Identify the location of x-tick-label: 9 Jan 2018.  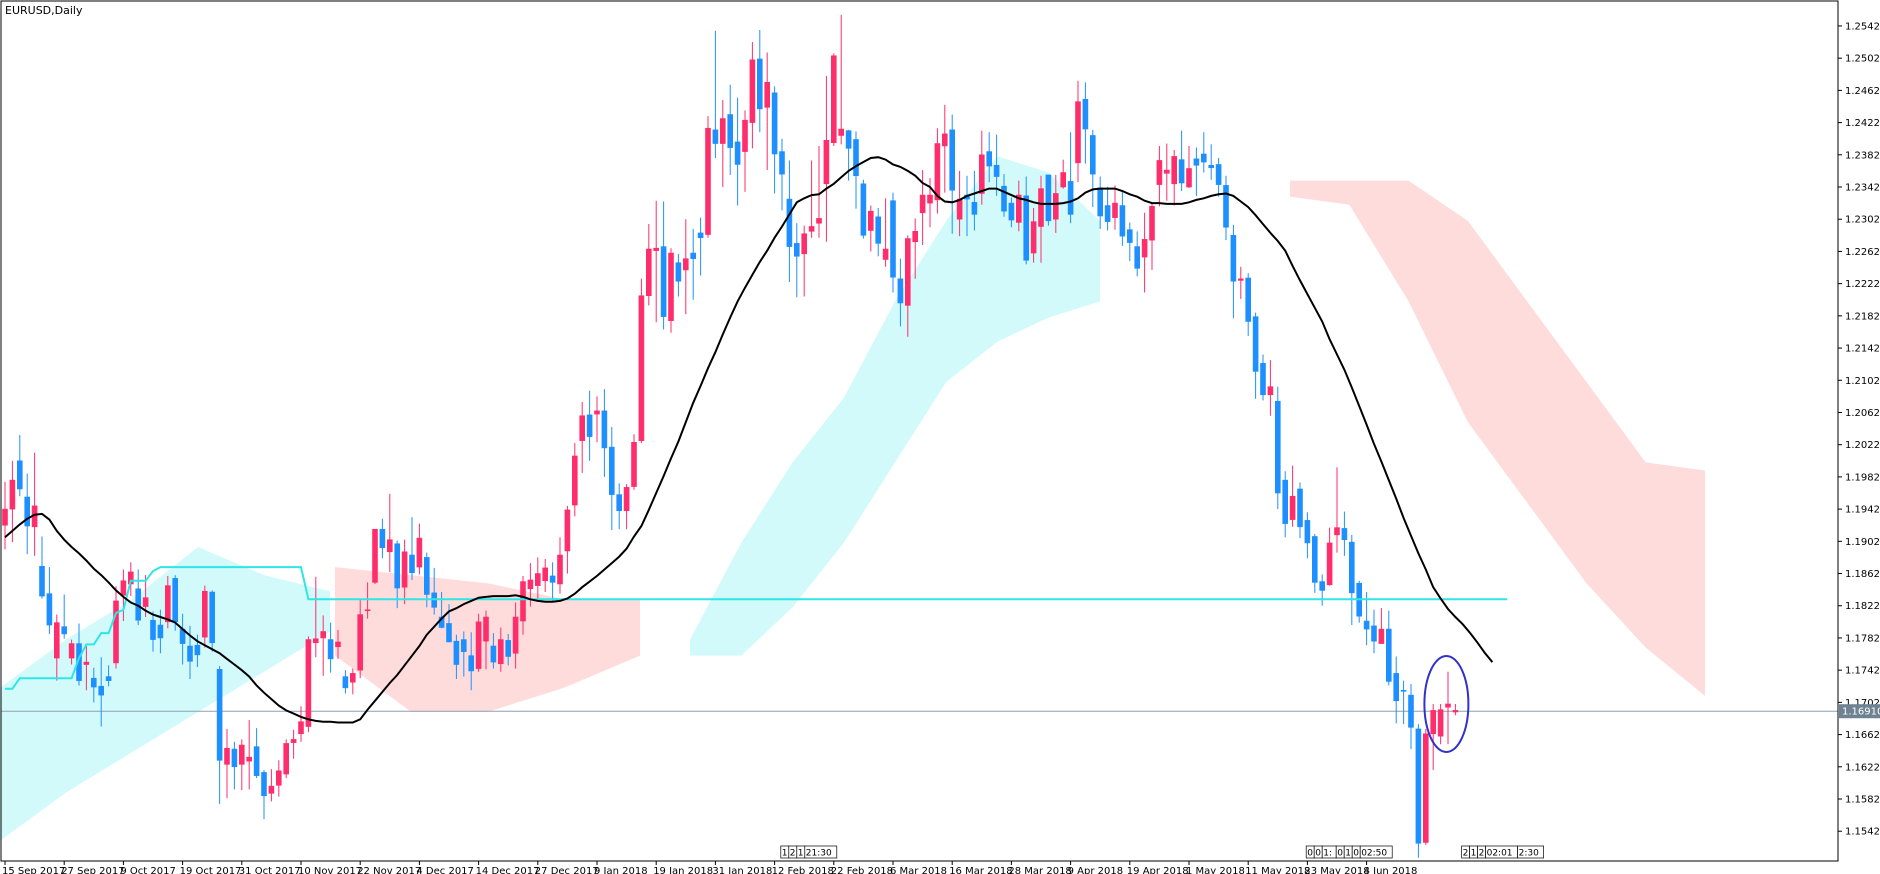
(621, 870).